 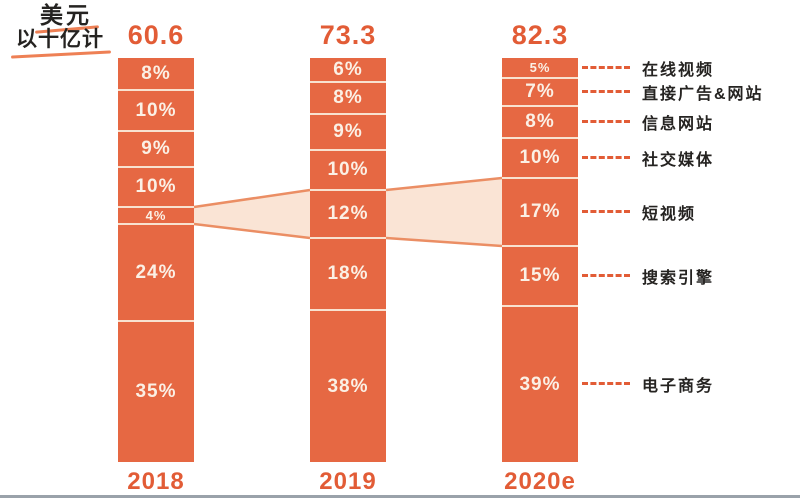 What do you see at coordinates (703, 94) in the screenshot?
I see `category-label-直接广告&网站: 直接广告&网站` at bounding box center [703, 94].